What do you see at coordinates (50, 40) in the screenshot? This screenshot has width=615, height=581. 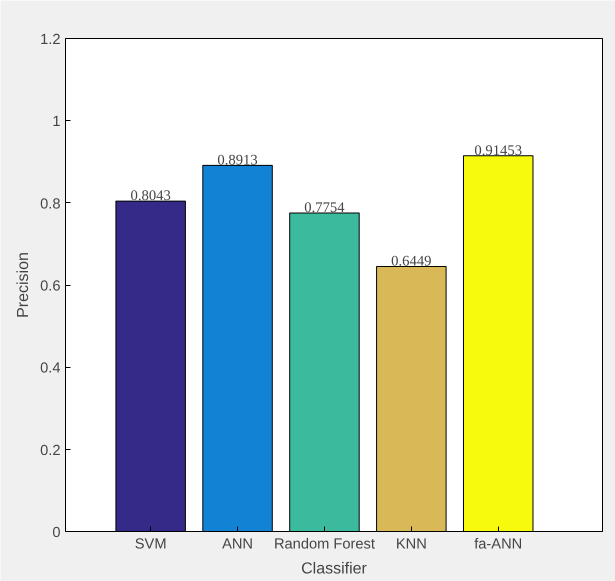 I see `y-tick-label: 1.2` at bounding box center [50, 40].